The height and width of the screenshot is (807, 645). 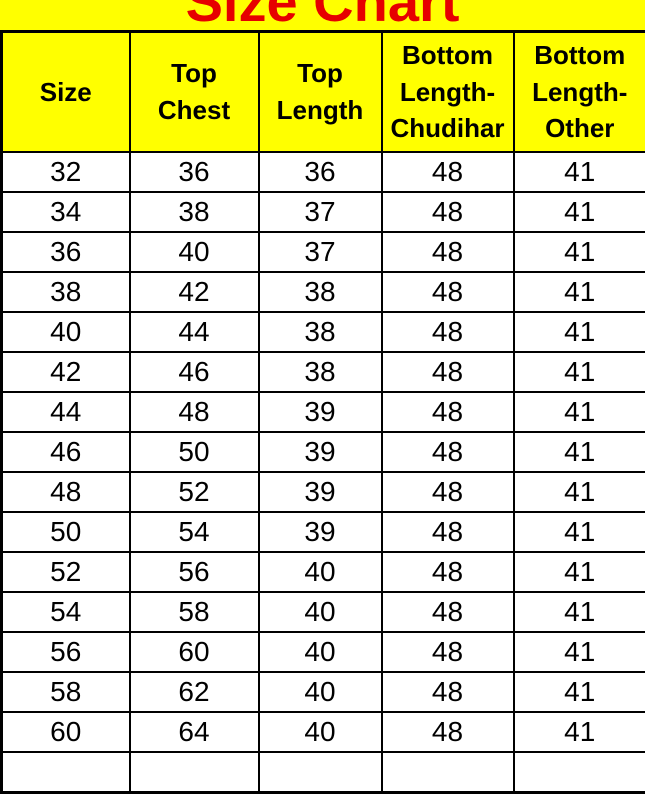 I want to click on table-row: 48 52 39 48 41, so click(x=322, y=492).